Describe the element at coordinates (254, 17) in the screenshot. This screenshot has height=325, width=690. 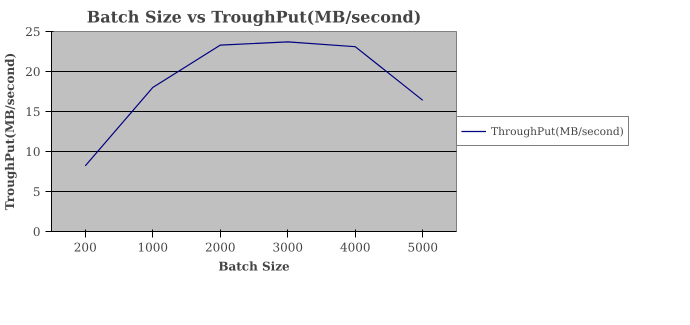
I see `chart-title: Batch Size vs TroughPut(MB/second)` at that location.